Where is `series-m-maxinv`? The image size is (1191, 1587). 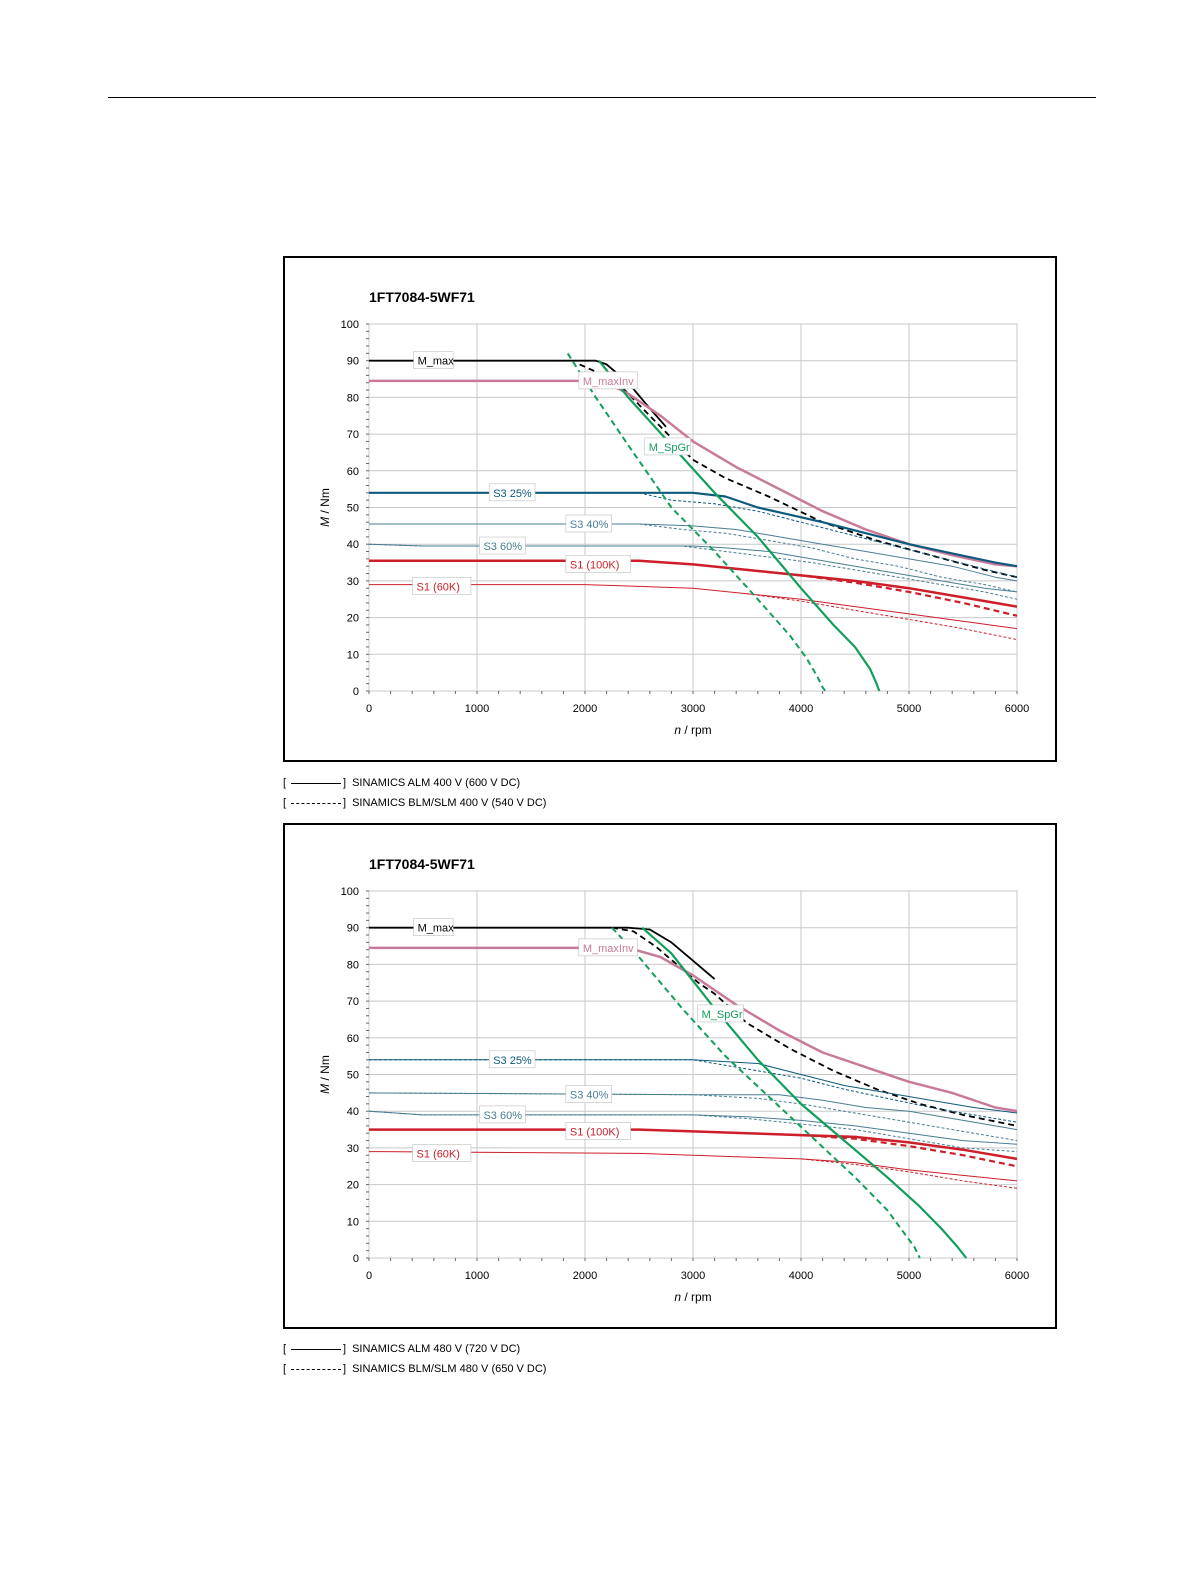
series-m-maxinv is located at coordinates (693, 1029).